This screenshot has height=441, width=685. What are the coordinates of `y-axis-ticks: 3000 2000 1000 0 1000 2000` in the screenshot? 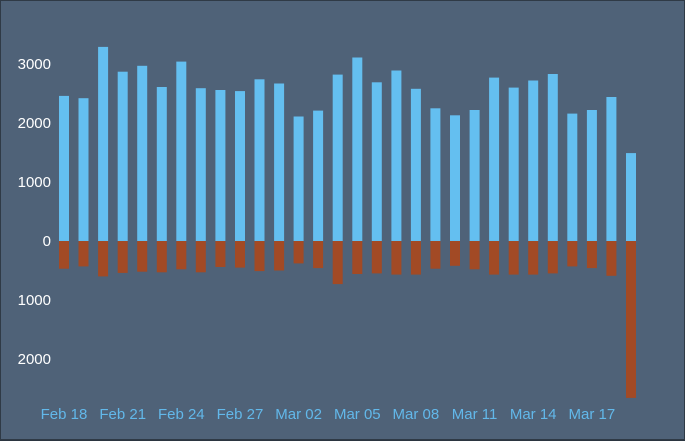 It's located at (34, 212).